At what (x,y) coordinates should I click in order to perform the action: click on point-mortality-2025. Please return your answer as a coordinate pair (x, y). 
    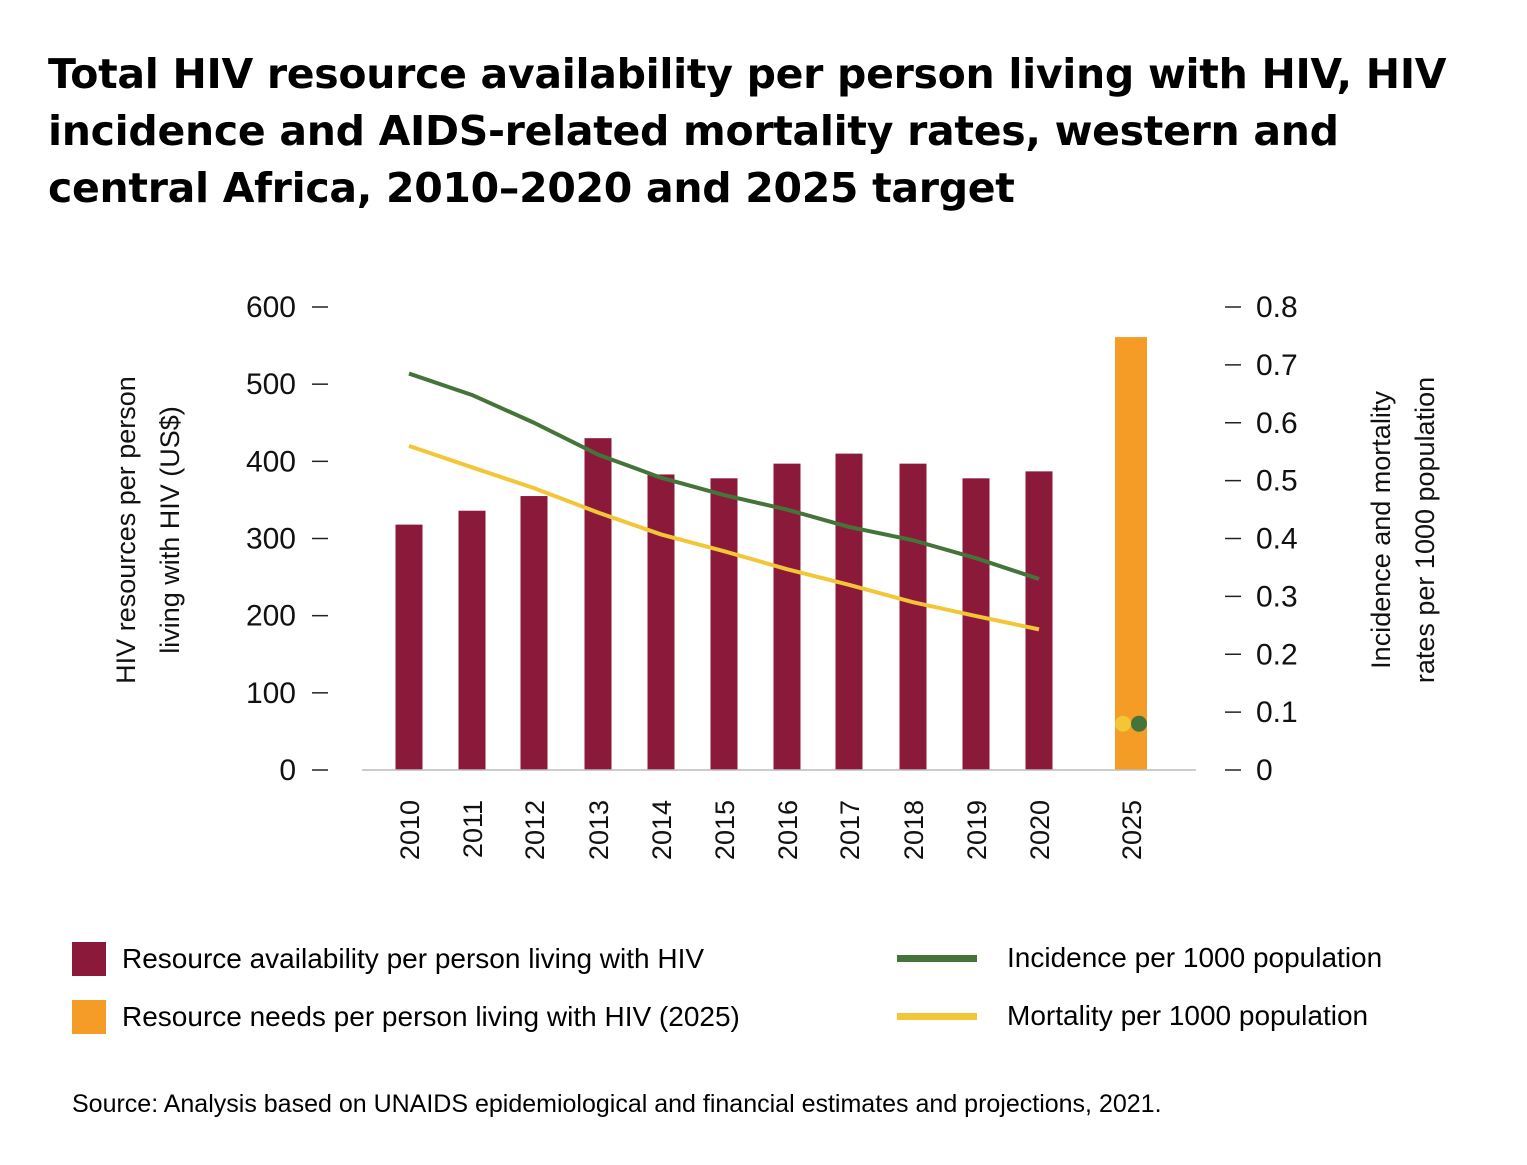
    Looking at the image, I should click on (1123, 723).